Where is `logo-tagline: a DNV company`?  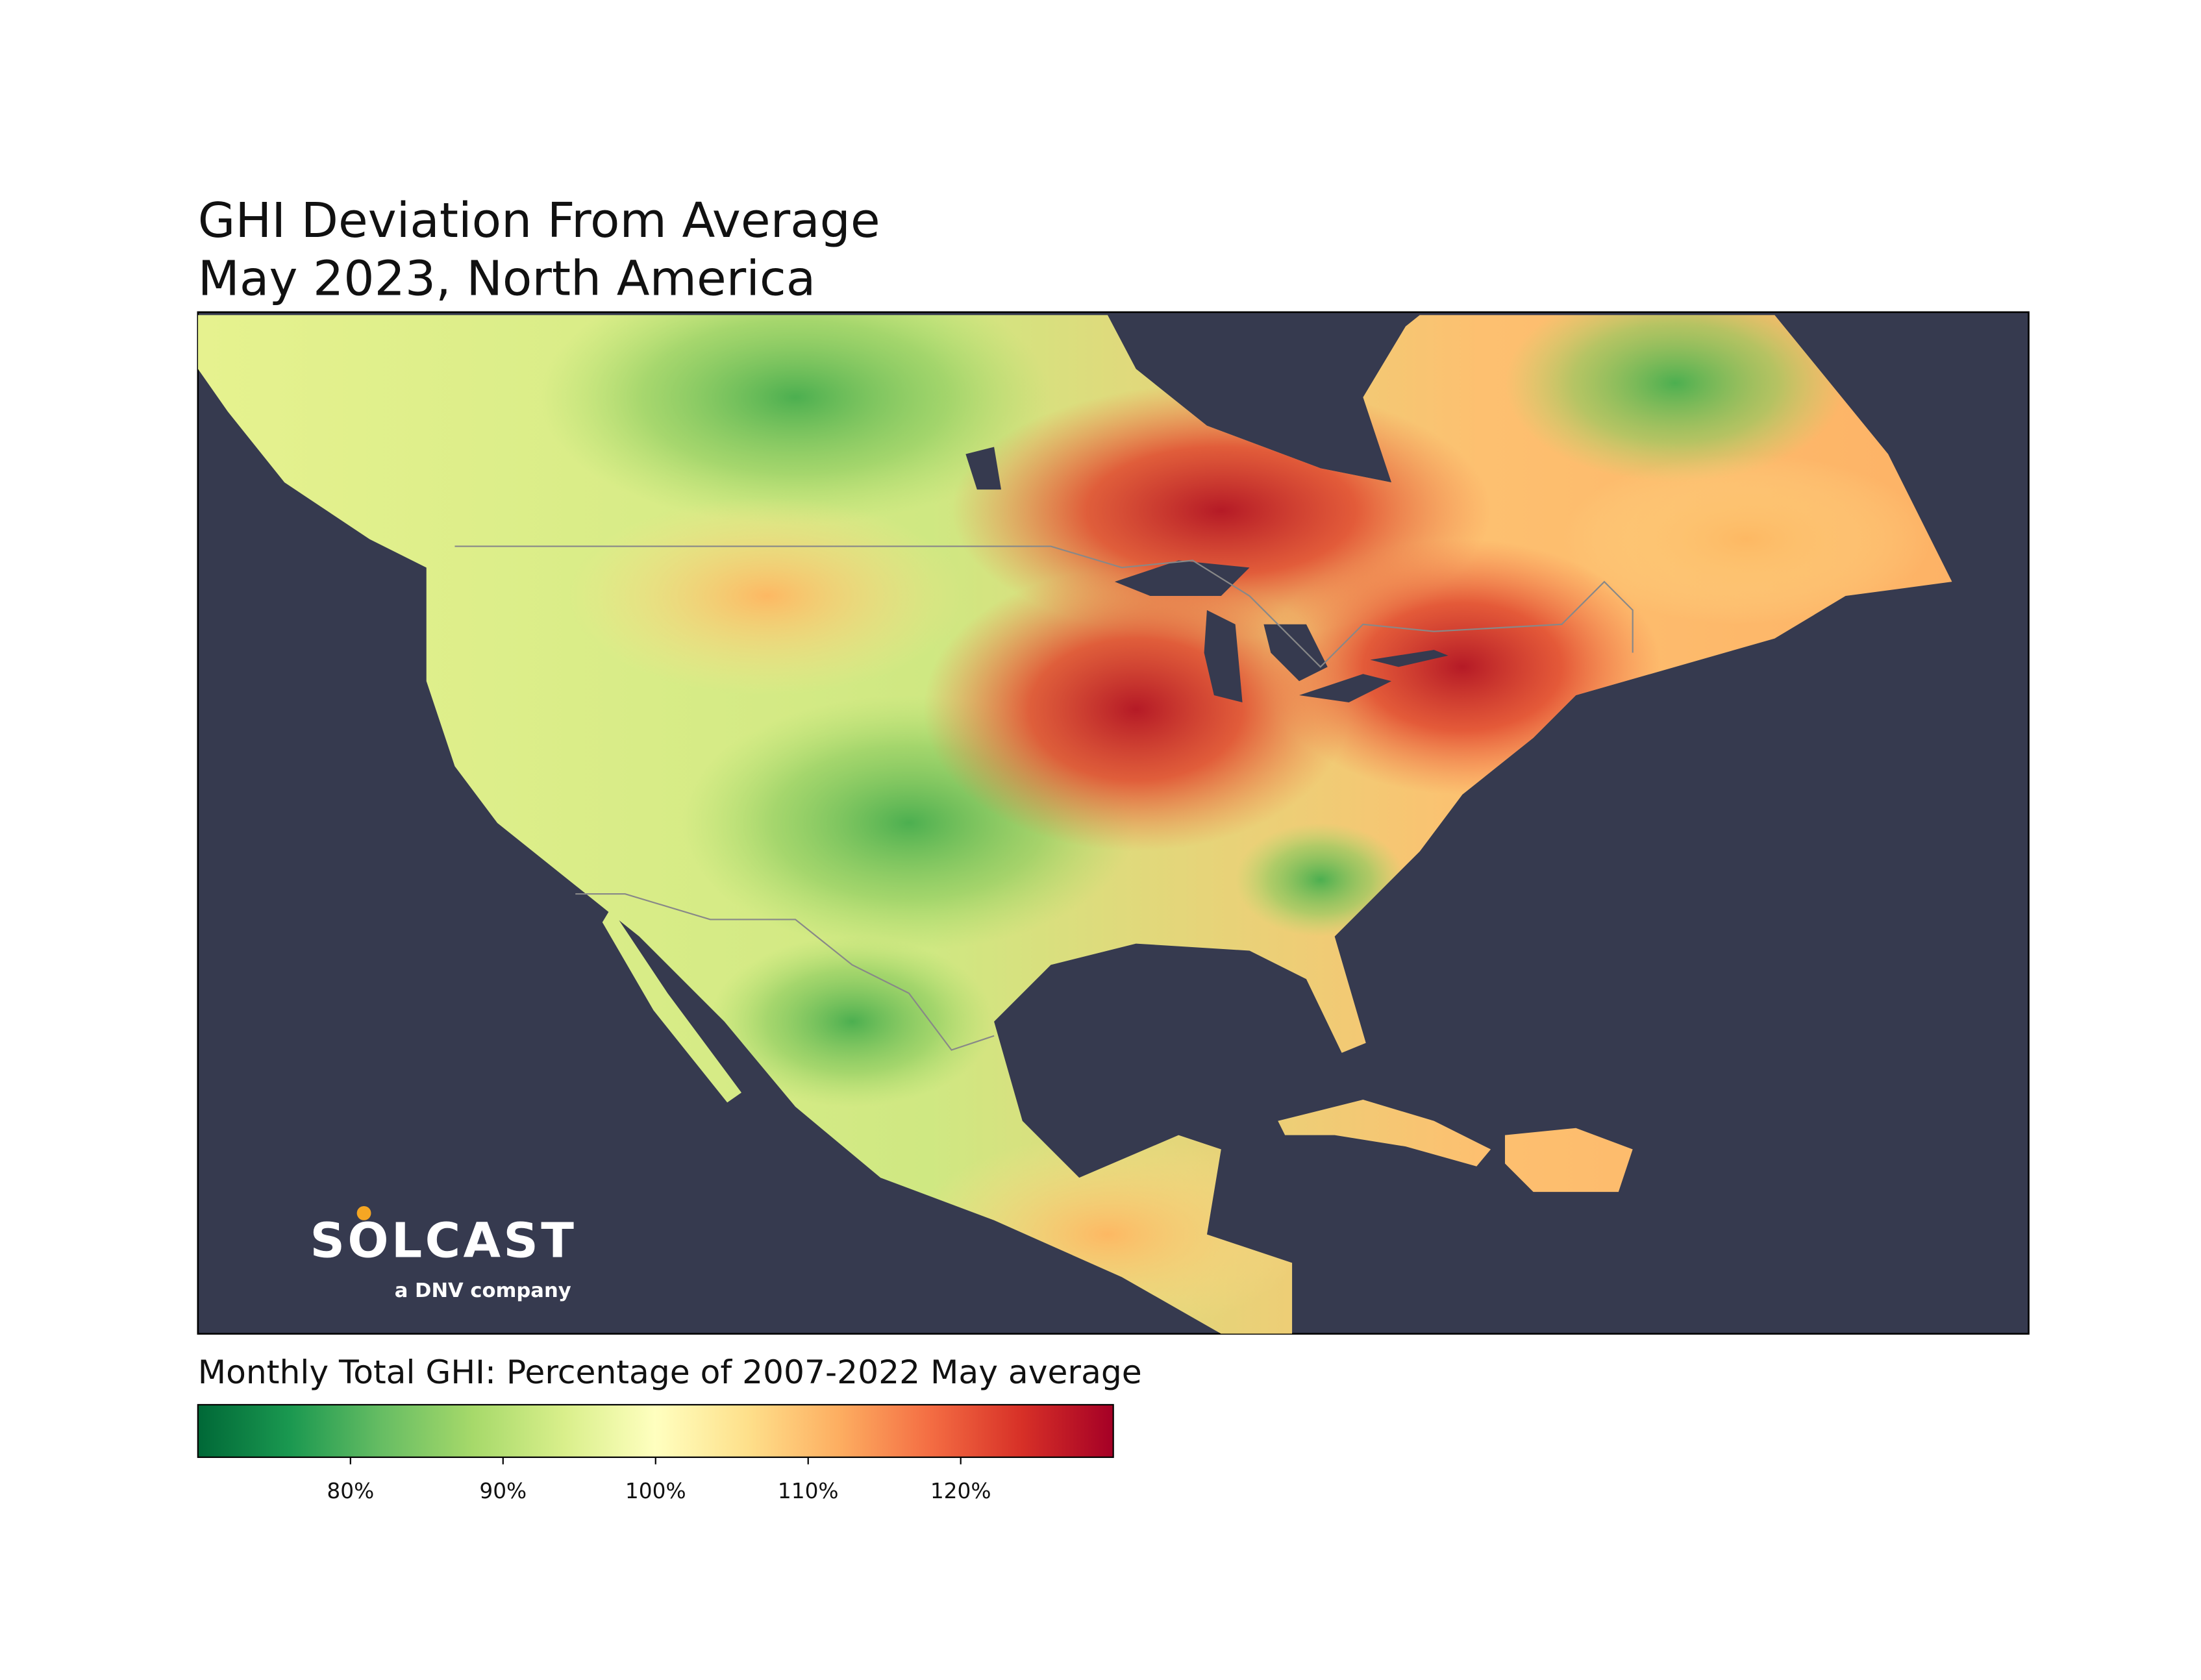
logo-tagline: a DNV company is located at coordinates (483, 1290).